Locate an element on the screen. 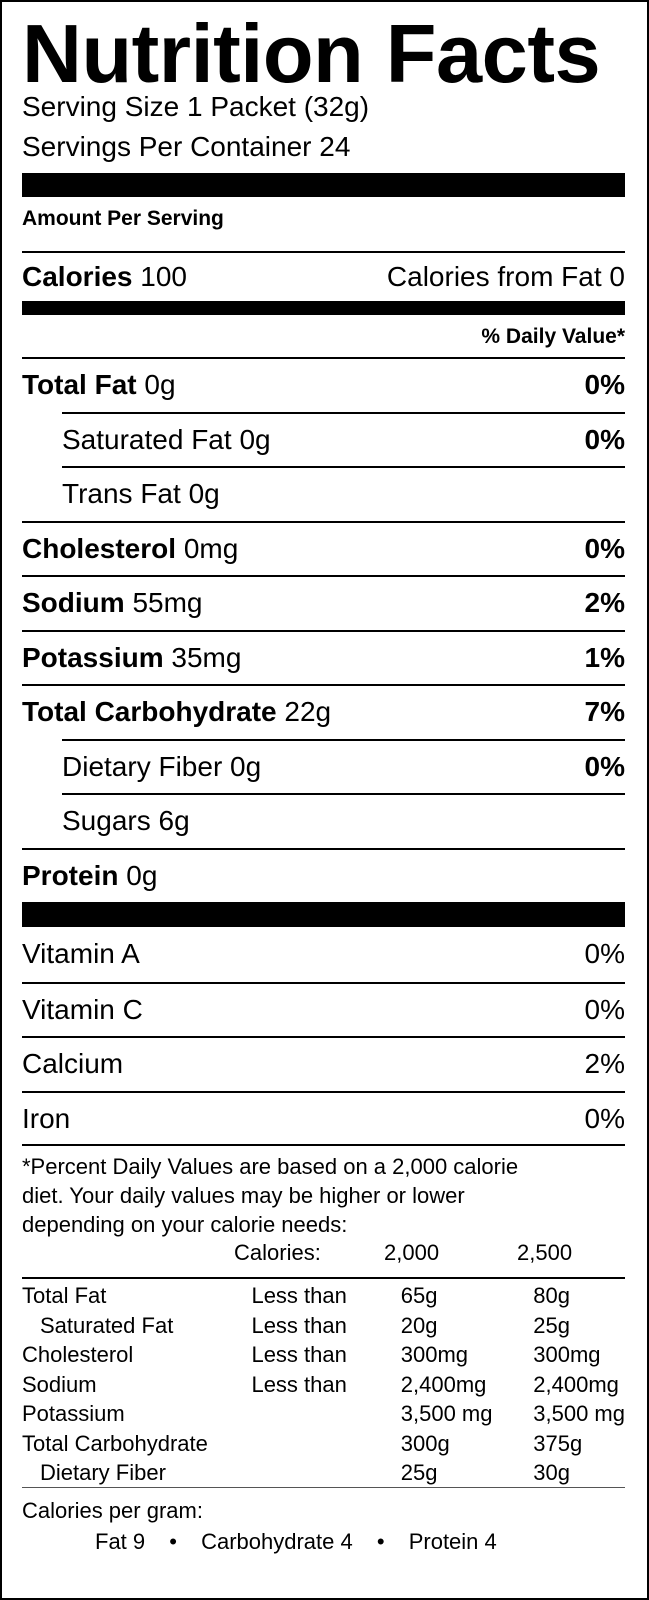 The width and height of the screenshot is (649, 1600). reference-cell: 80g is located at coordinates (551, 1295).